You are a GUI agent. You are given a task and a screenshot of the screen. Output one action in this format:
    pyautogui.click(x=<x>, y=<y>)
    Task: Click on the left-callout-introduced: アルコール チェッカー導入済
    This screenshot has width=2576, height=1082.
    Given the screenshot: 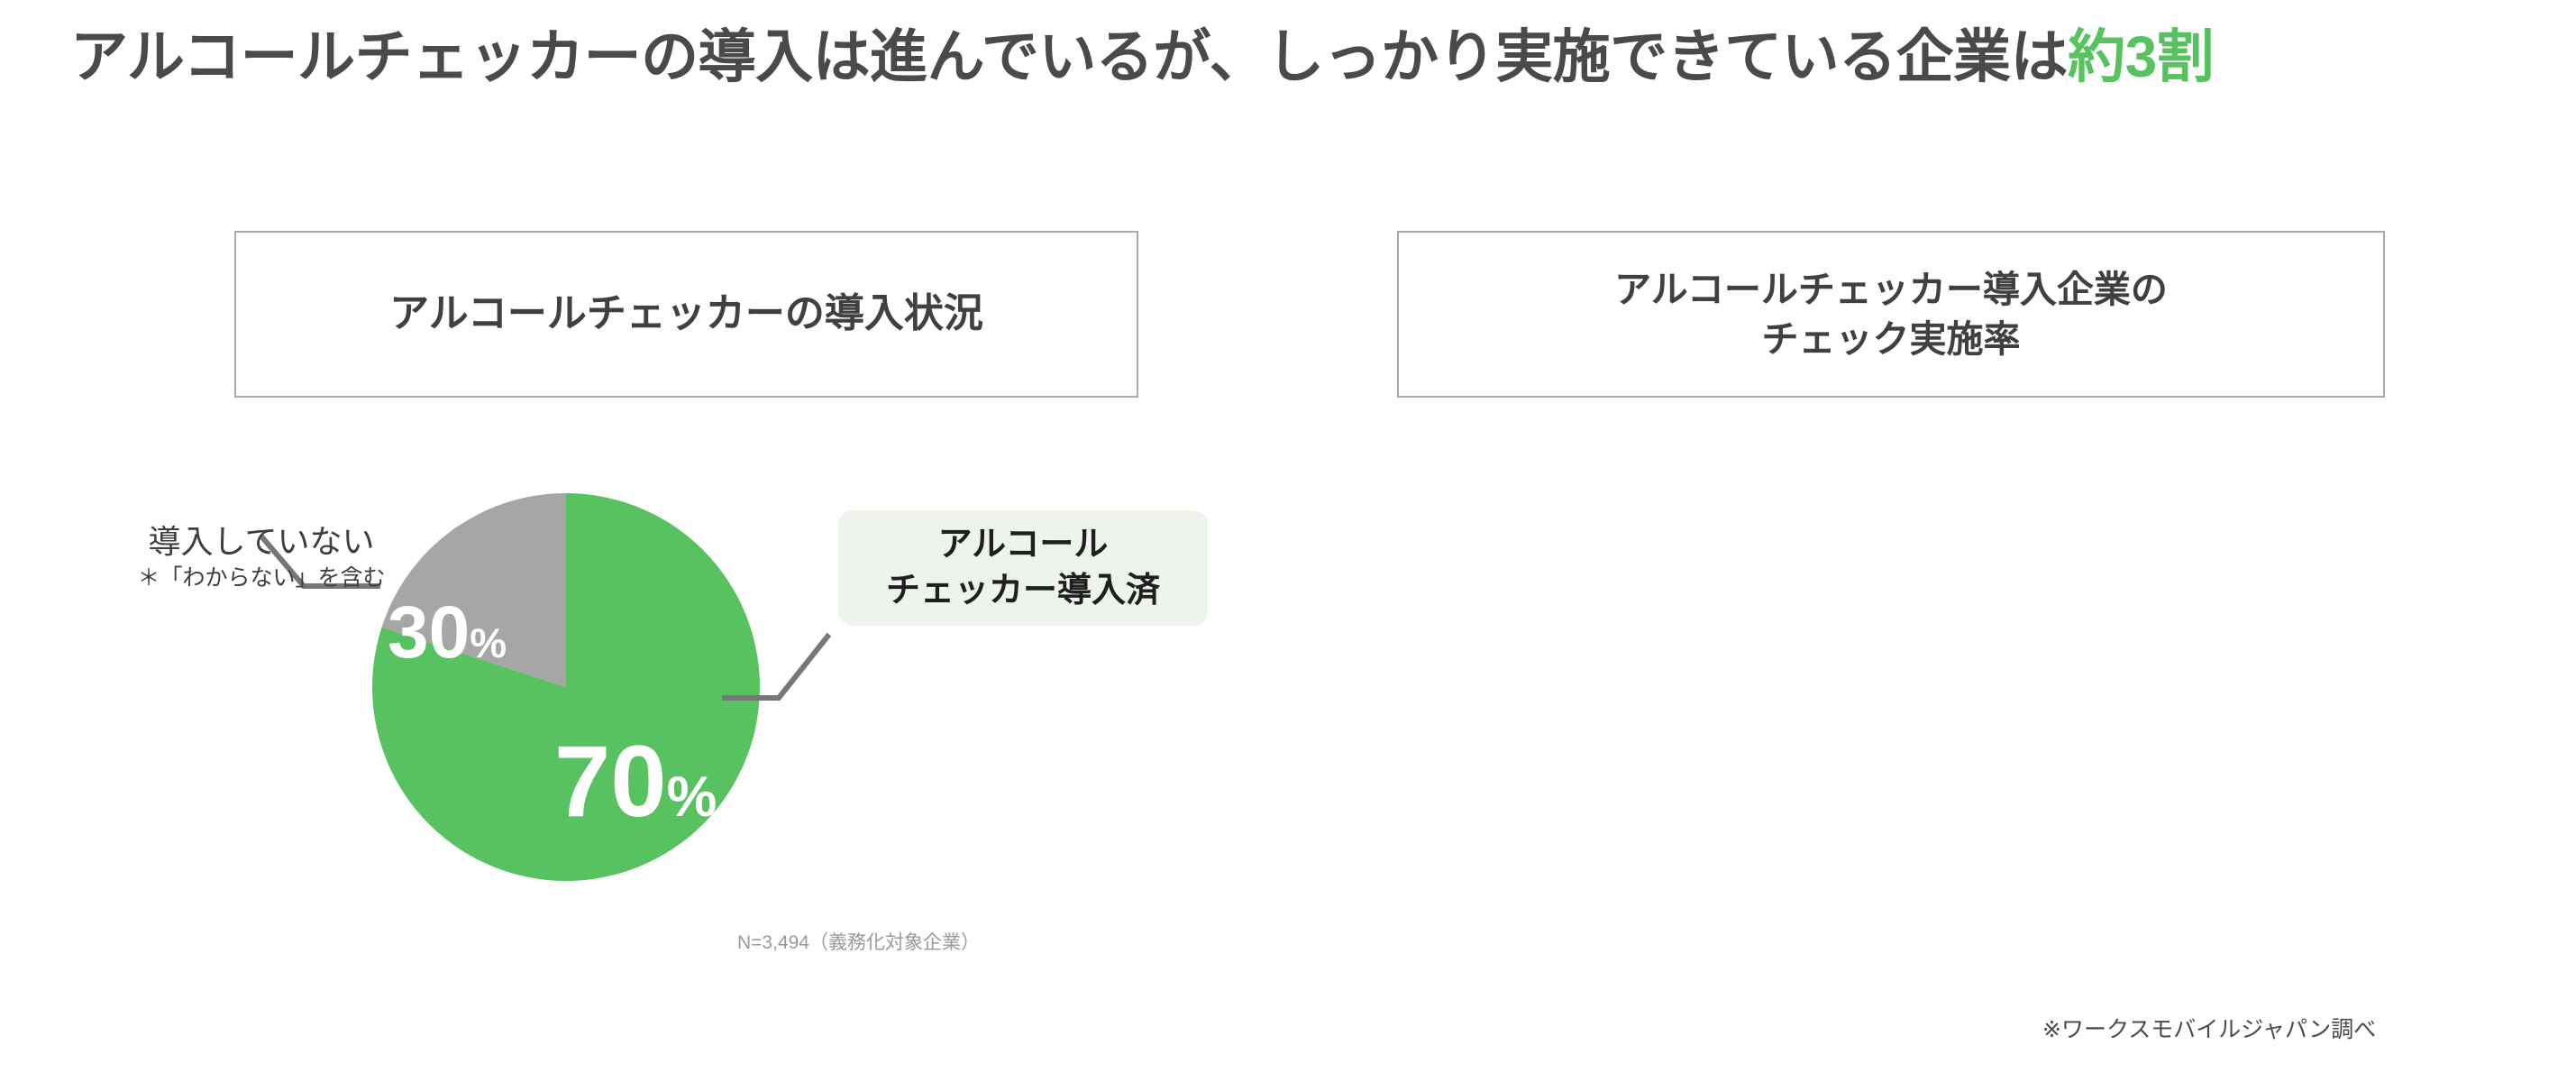 What is the action you would take?
    pyautogui.click(x=1023, y=568)
    